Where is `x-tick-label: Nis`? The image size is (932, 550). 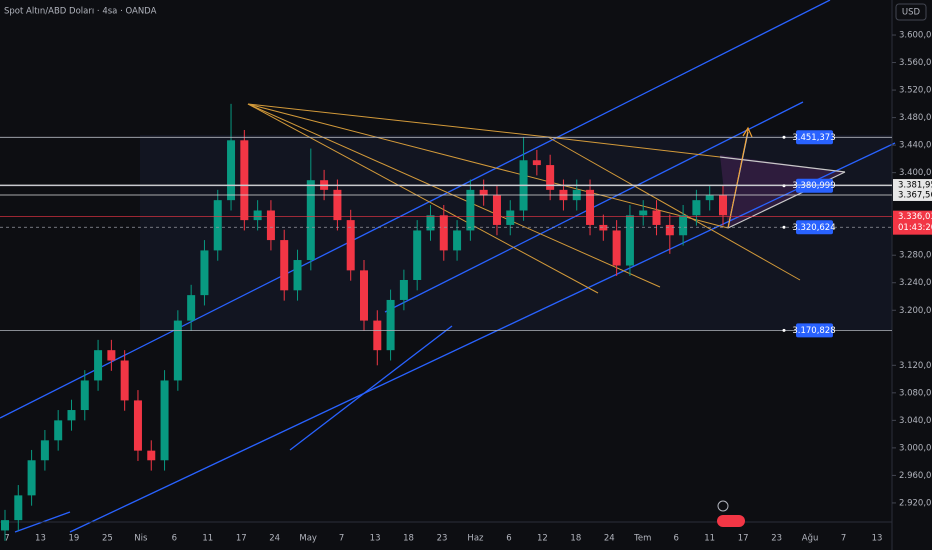
x-tick-label: Nis is located at coordinates (141, 539).